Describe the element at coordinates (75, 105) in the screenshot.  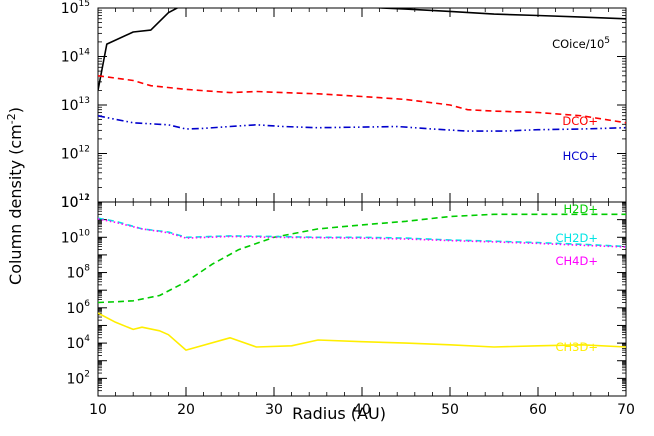
I see `y-tick-label: 10¹³` at that location.